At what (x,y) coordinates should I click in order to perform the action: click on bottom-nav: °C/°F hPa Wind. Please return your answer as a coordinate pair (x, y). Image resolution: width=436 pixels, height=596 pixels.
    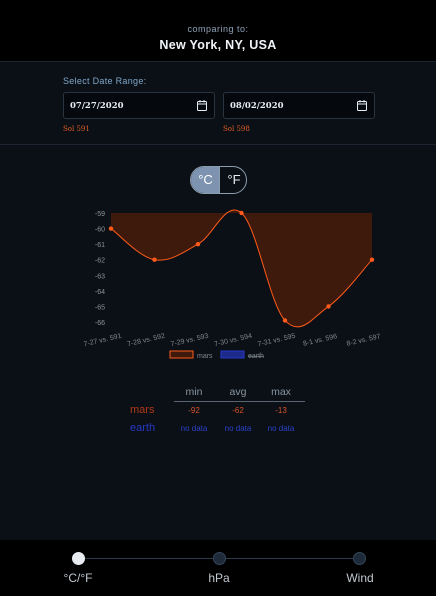
    Looking at the image, I should click on (218, 568).